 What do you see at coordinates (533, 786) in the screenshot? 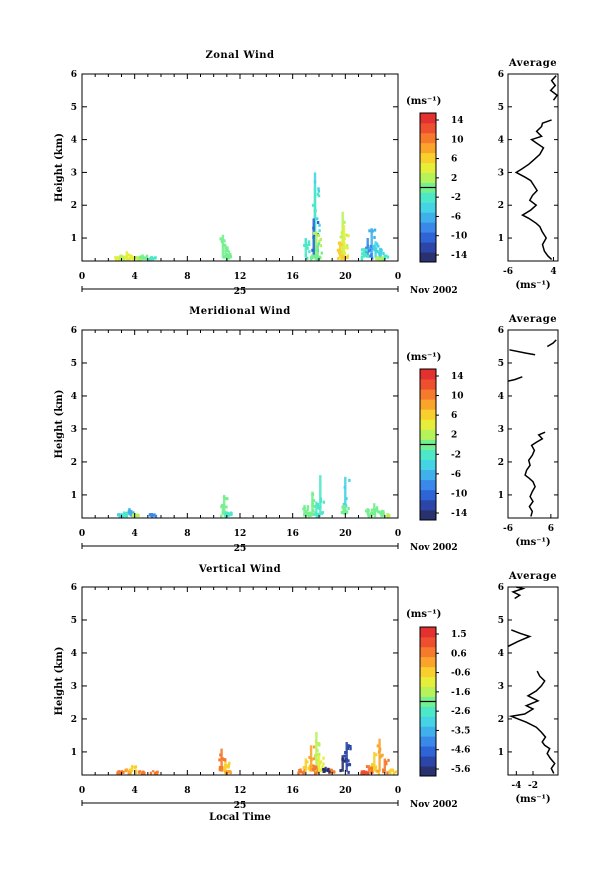
I see `average-x-tick-label: -2` at bounding box center [533, 786].